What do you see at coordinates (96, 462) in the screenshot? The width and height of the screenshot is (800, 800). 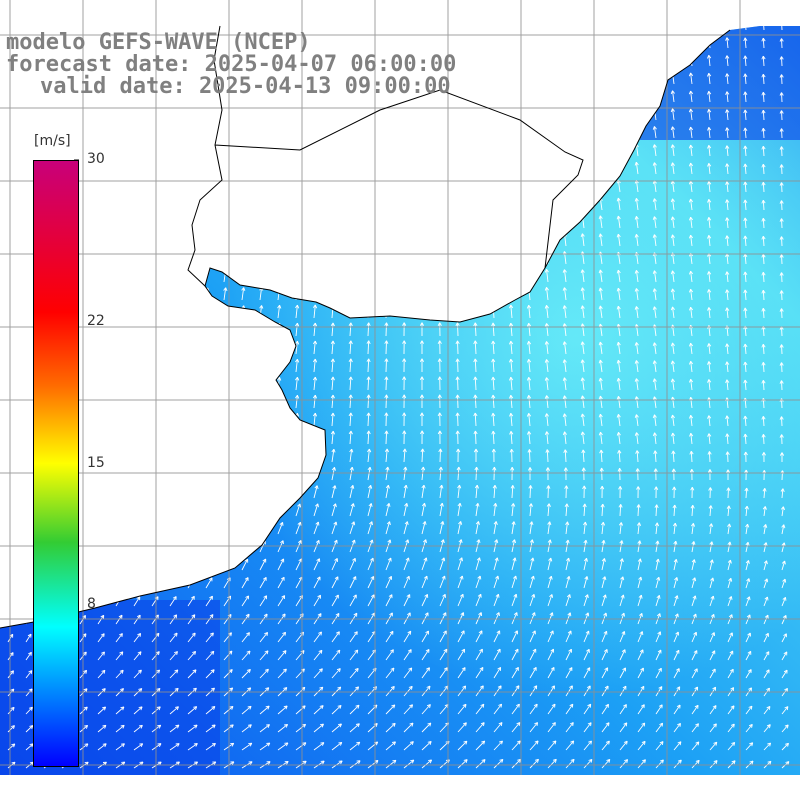 I see `colorbar-tick-label: 15` at bounding box center [96, 462].